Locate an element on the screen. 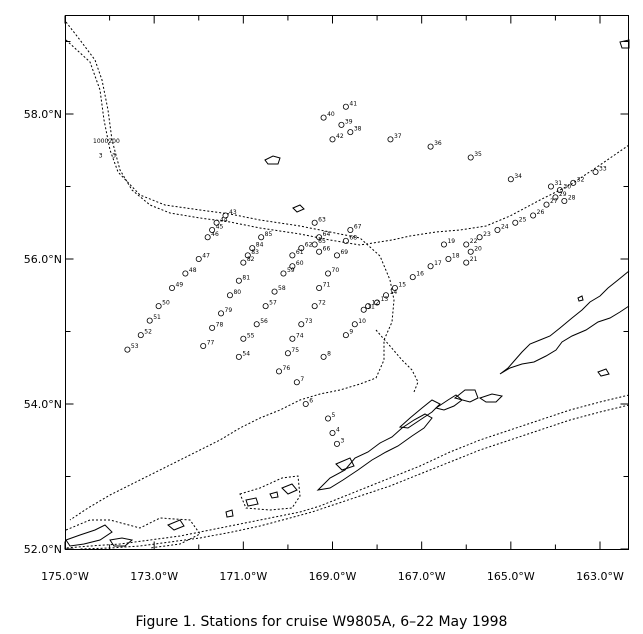 The height and width of the screenshot is (634, 643). station-label: 10 is located at coordinates (362, 321).